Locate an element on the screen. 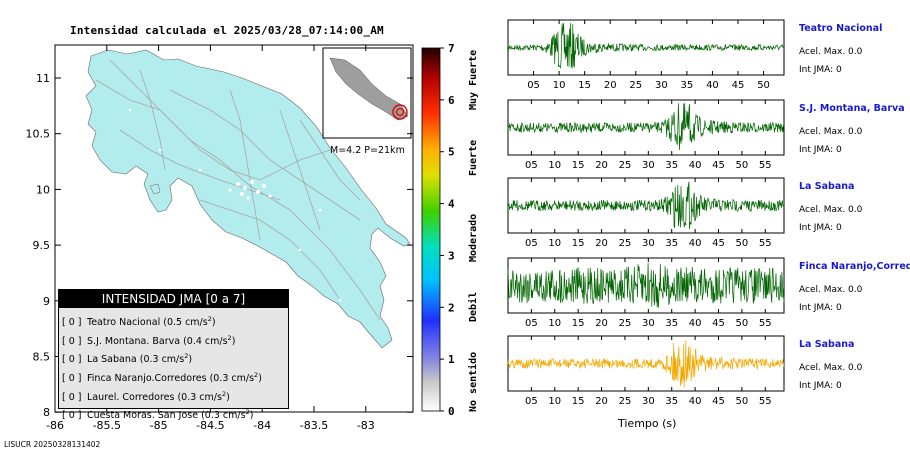  cb-label-no-sentido: No sentido is located at coordinates (473, 382).